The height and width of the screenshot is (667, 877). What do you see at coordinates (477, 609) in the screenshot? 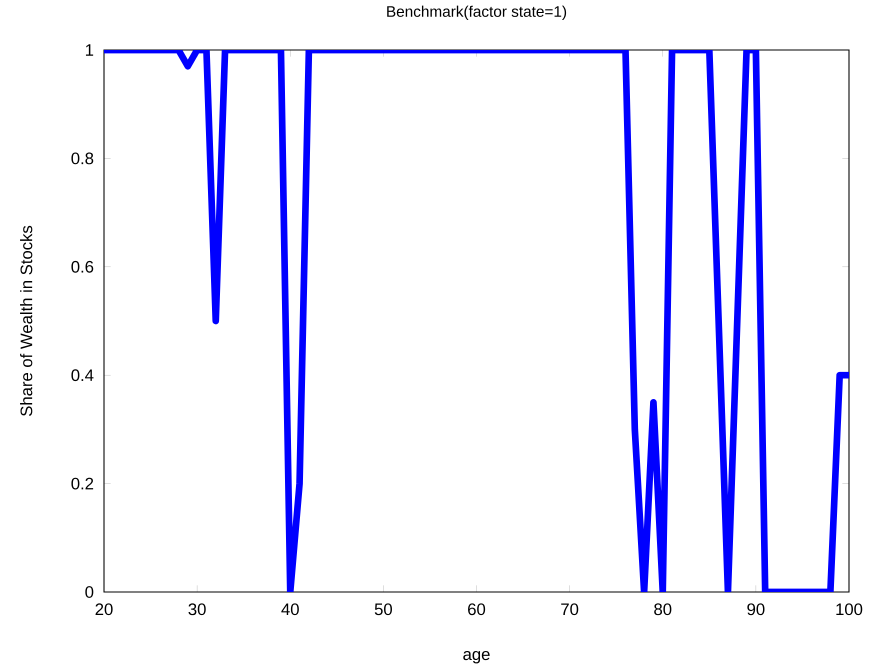
I see `x-tick-label: 60` at bounding box center [477, 609].